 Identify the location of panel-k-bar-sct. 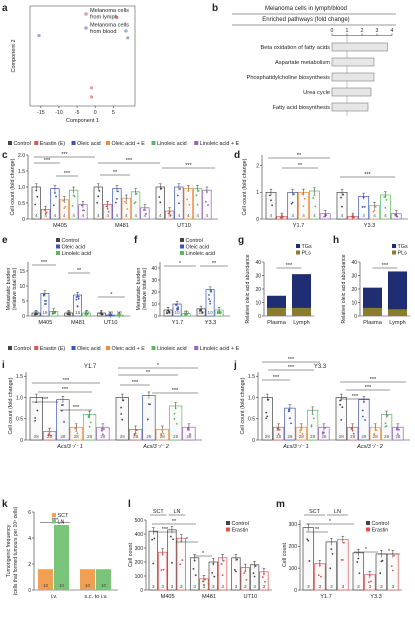
(87, 579).